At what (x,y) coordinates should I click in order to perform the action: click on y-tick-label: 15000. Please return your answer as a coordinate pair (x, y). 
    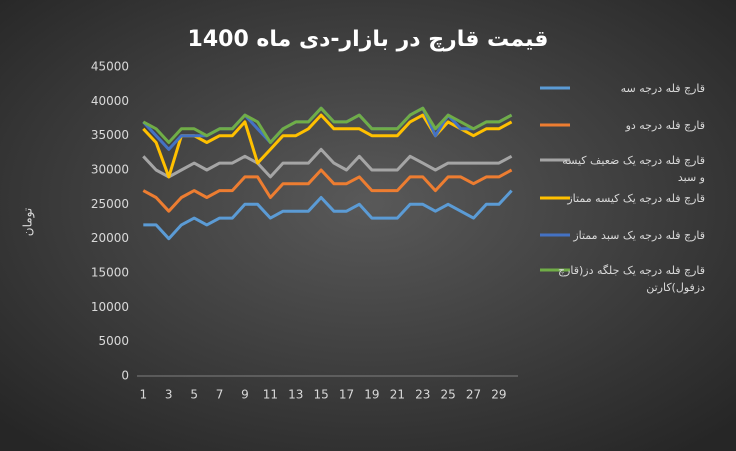
    Looking at the image, I should click on (110, 273).